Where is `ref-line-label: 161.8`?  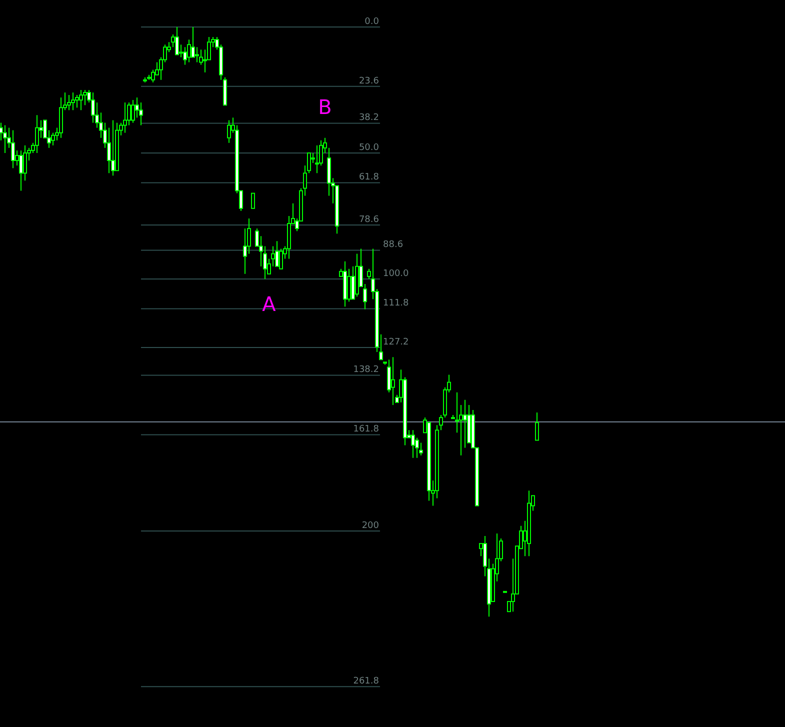 ref-line-label: 161.8 is located at coordinates (366, 429).